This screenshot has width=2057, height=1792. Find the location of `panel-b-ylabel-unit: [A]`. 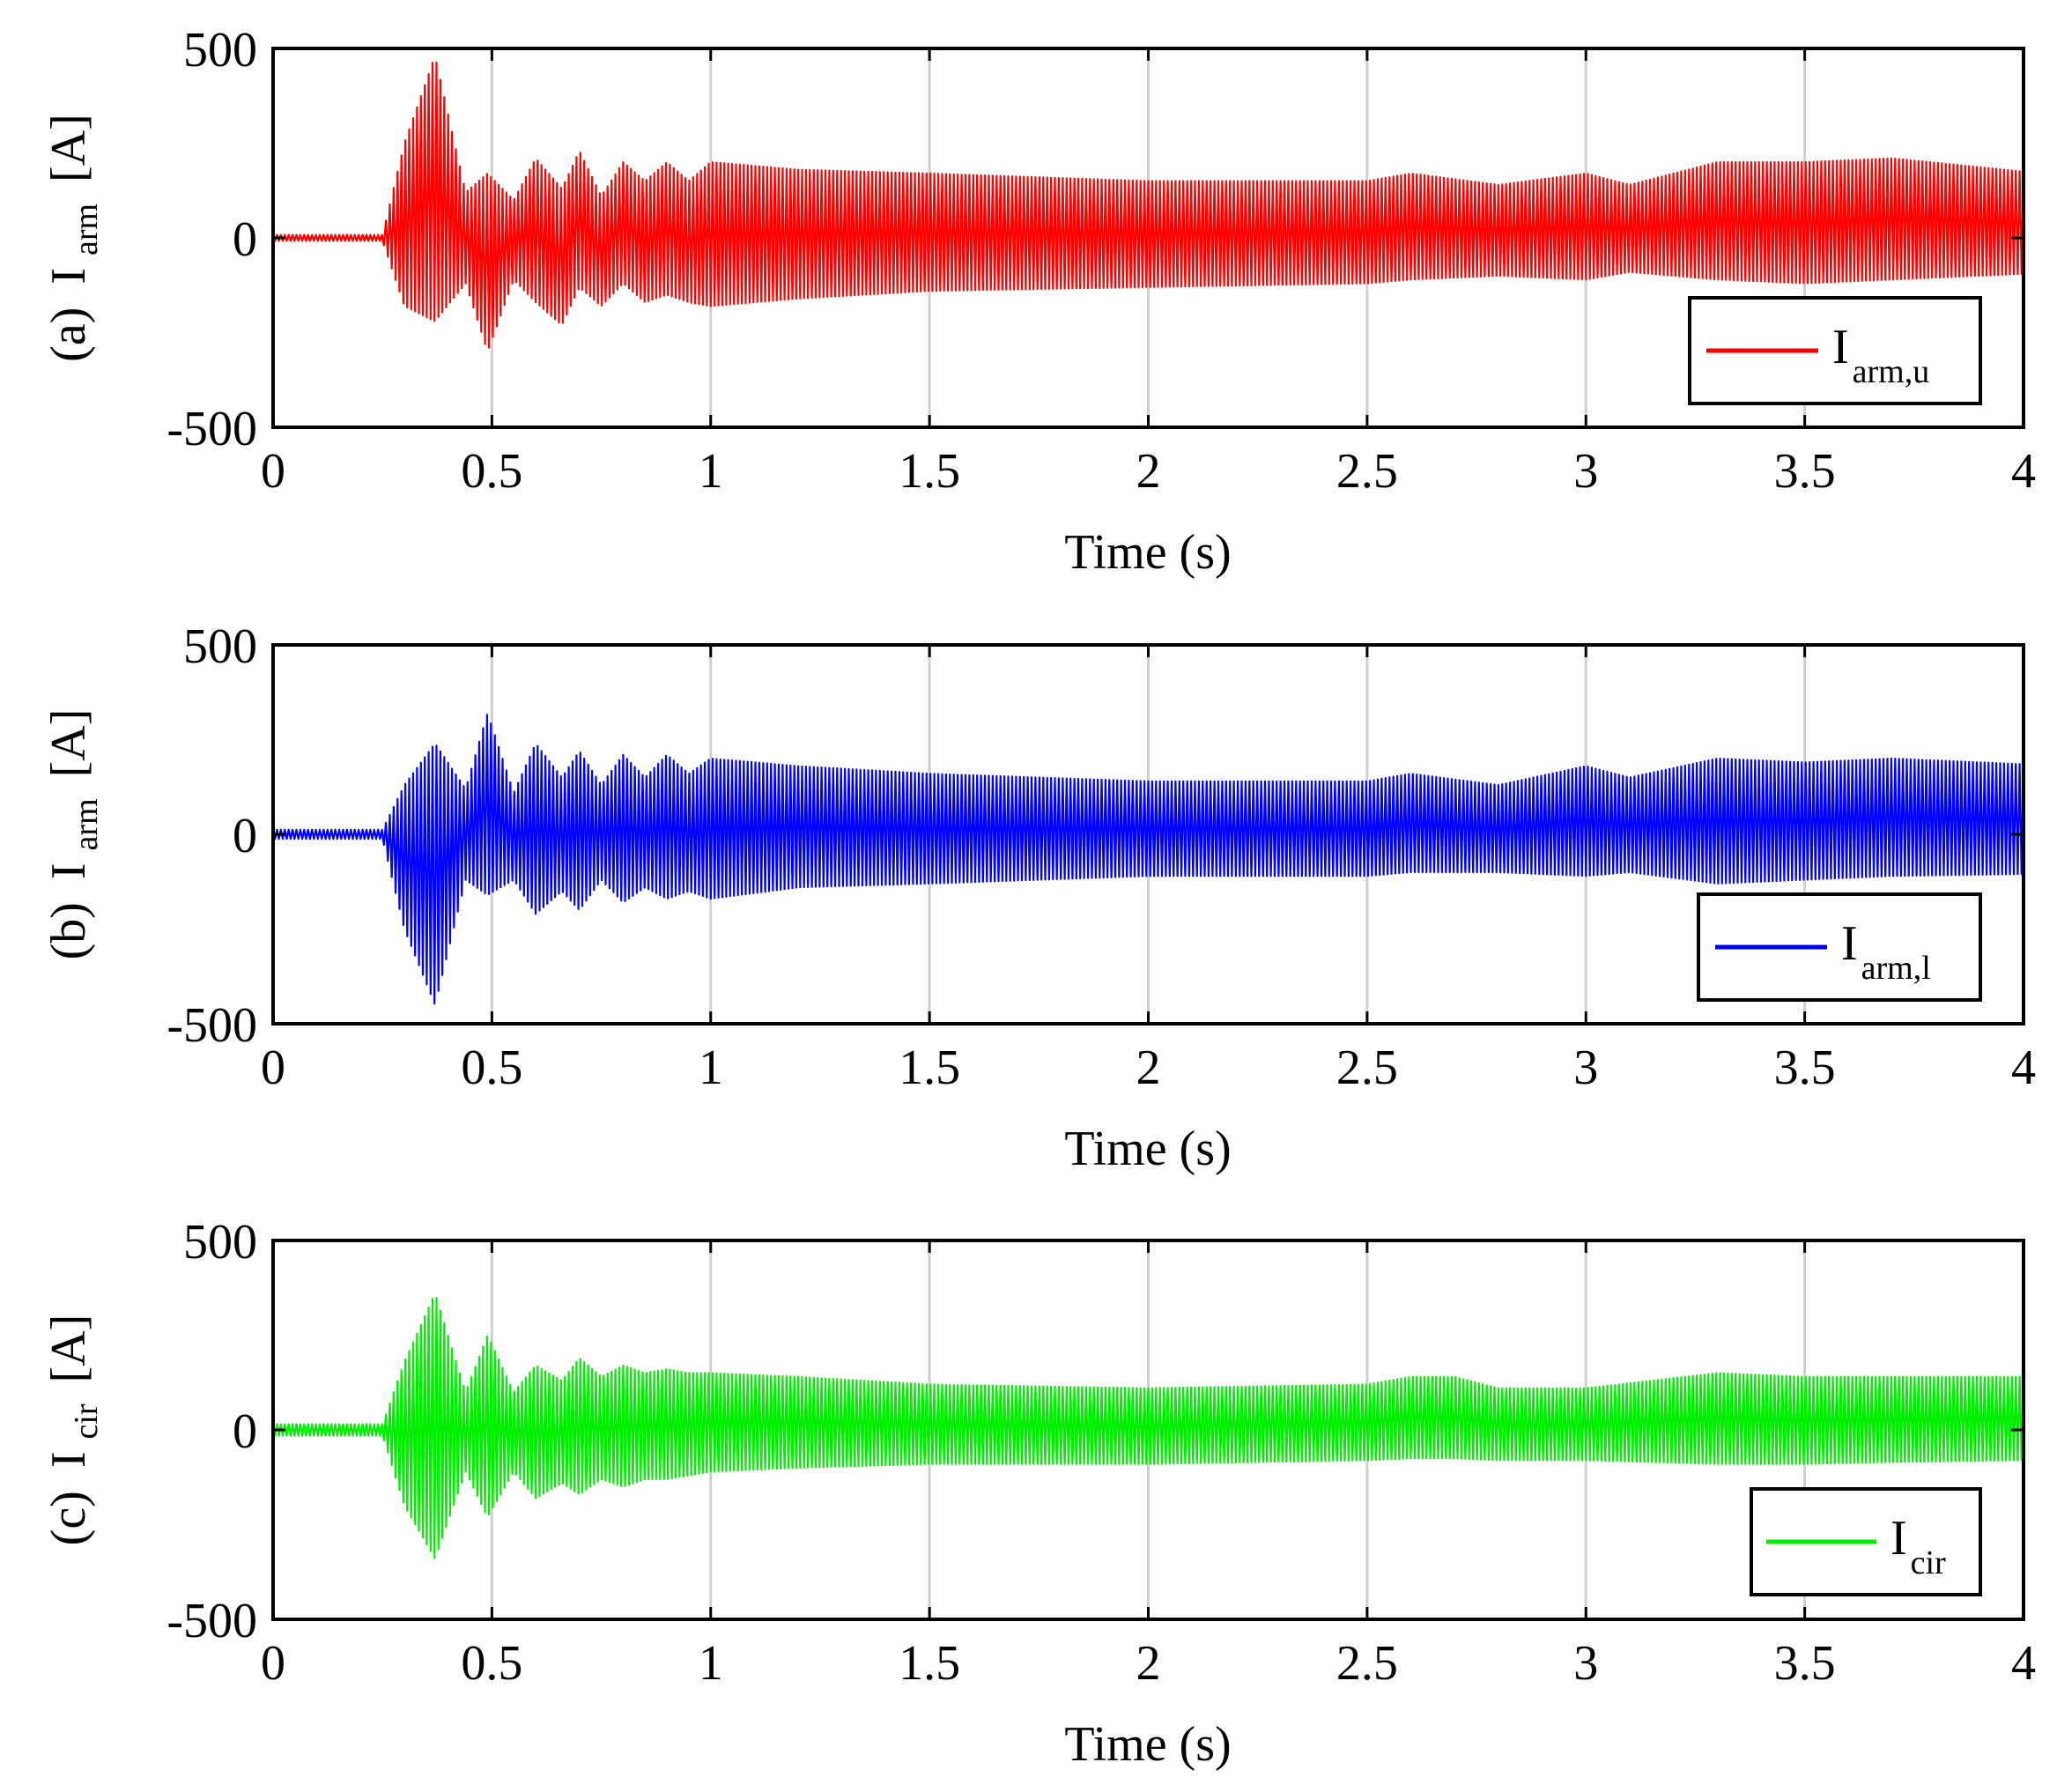

panel-b-ylabel-unit: [A] is located at coordinates (68, 743).